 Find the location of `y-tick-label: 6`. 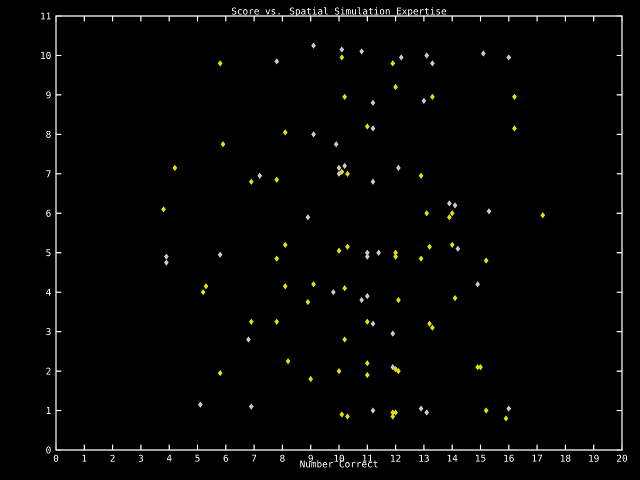

y-tick-label: 6 is located at coordinates (48, 213).